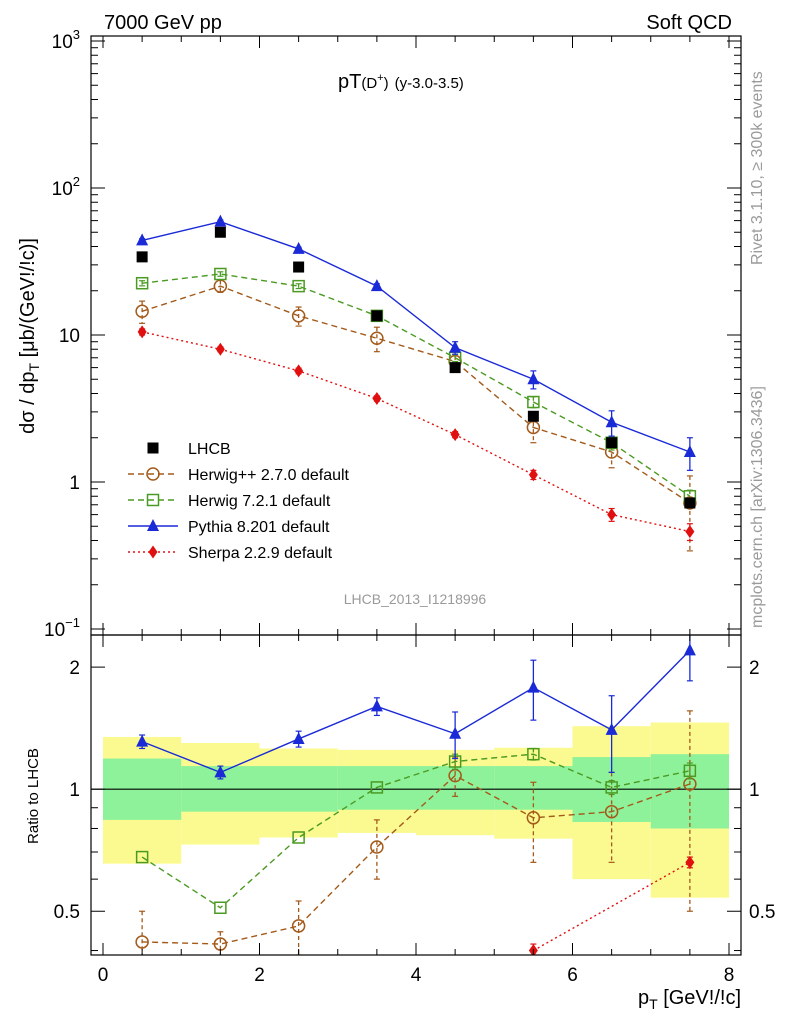 This screenshot has width=786, height=1024. What do you see at coordinates (533, 788) in the screenshot?
I see `ratio-band-inner` at bounding box center [533, 788].